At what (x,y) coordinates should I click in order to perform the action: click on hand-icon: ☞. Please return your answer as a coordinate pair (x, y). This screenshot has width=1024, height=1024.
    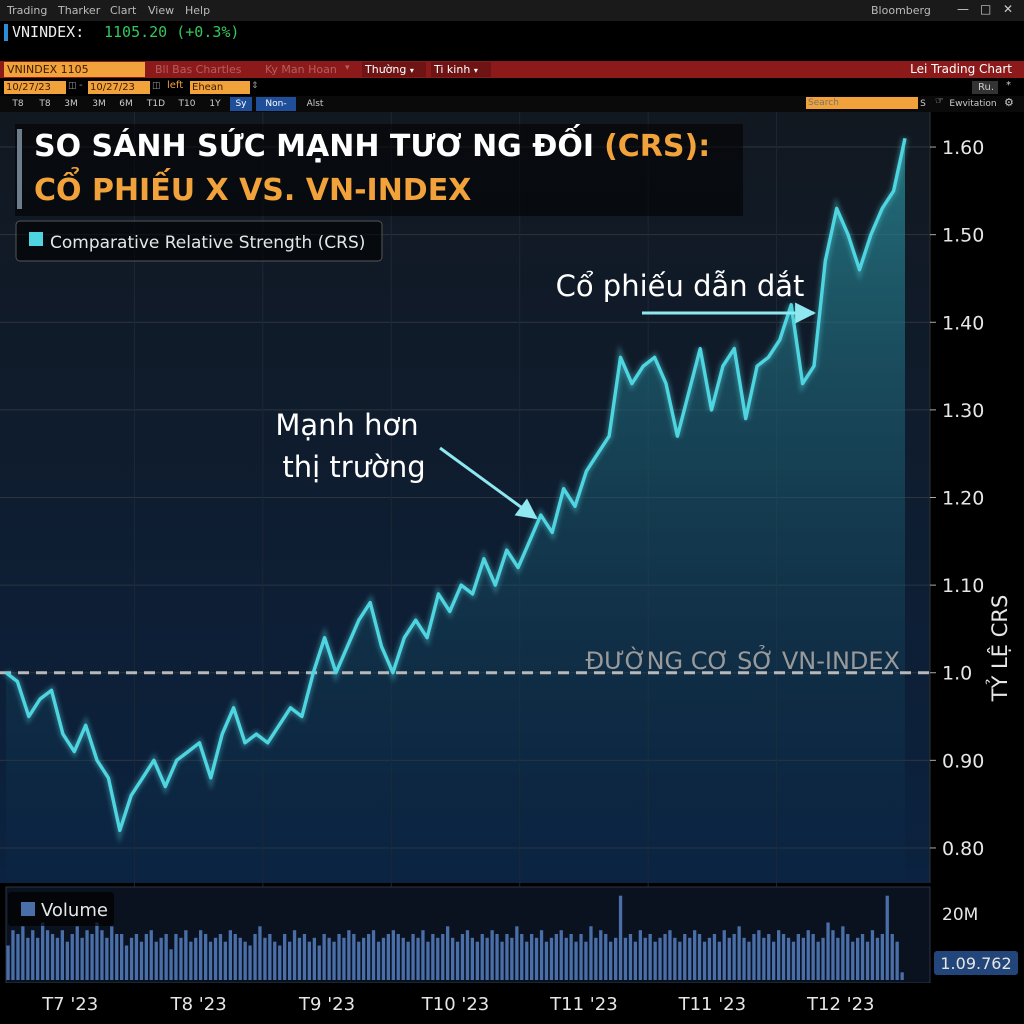
    Looking at the image, I should click on (939, 101).